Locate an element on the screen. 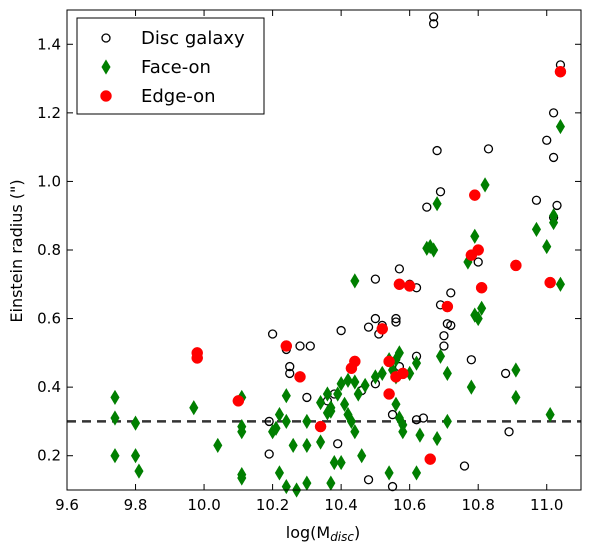 The image size is (591, 552). x-tick-label: 10.4 is located at coordinates (340, 505).